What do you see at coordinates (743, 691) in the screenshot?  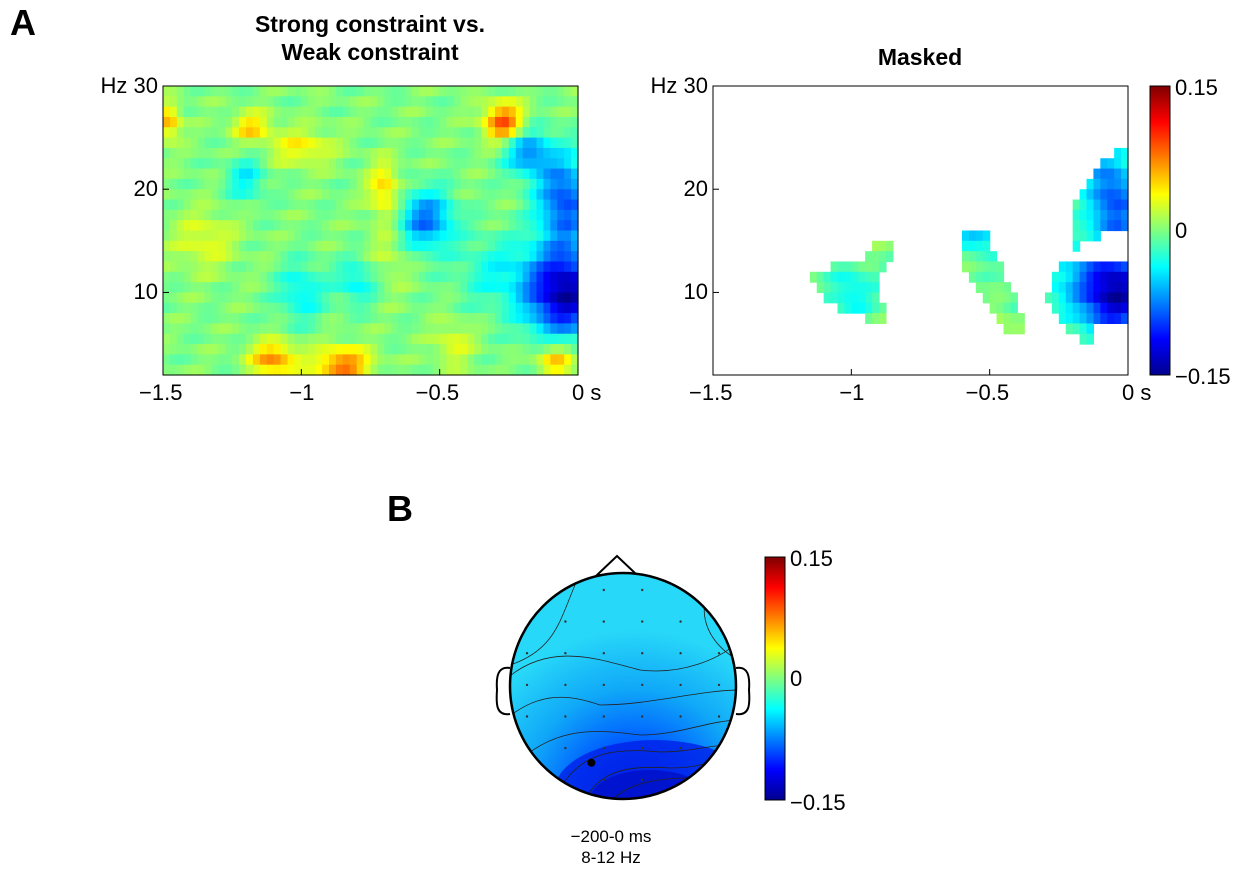 I see `topoplot-right-ear` at bounding box center [743, 691].